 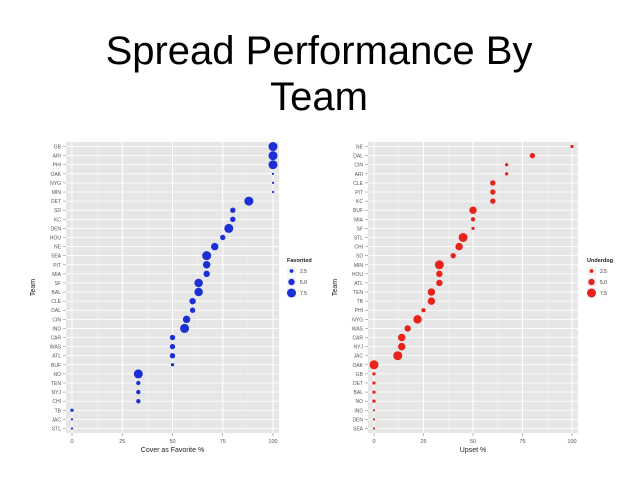 What do you see at coordinates (358, 166) in the screenshot?
I see `y-tick-label: CIN` at bounding box center [358, 166].